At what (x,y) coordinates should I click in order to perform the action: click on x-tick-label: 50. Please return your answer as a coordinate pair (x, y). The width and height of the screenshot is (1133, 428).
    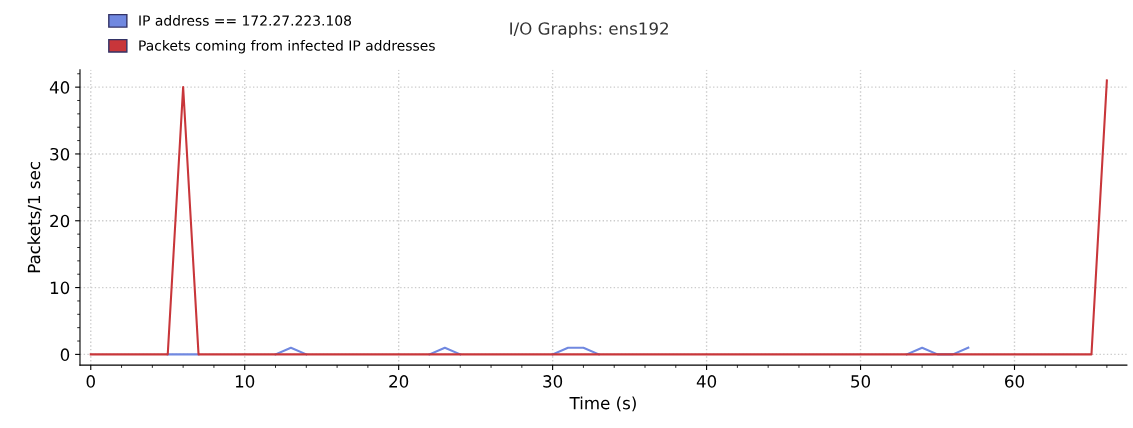
    Looking at the image, I should click on (861, 381).